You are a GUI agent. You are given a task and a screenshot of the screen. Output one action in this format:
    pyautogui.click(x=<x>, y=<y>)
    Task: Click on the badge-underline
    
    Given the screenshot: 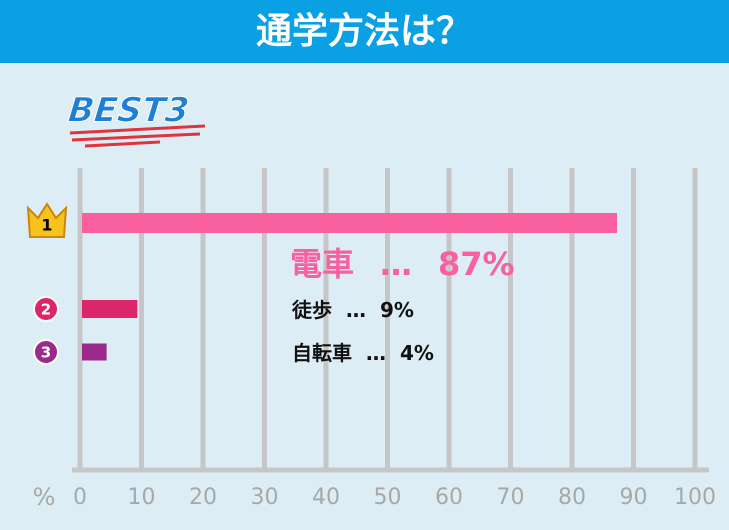 What is the action you would take?
    pyautogui.click(x=137, y=136)
    